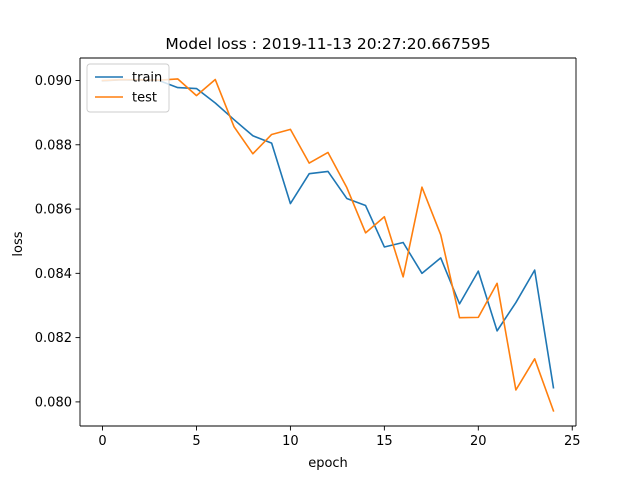 This screenshot has height=480, width=640. What do you see at coordinates (196, 441) in the screenshot?
I see `x-tick-label: 5` at bounding box center [196, 441].